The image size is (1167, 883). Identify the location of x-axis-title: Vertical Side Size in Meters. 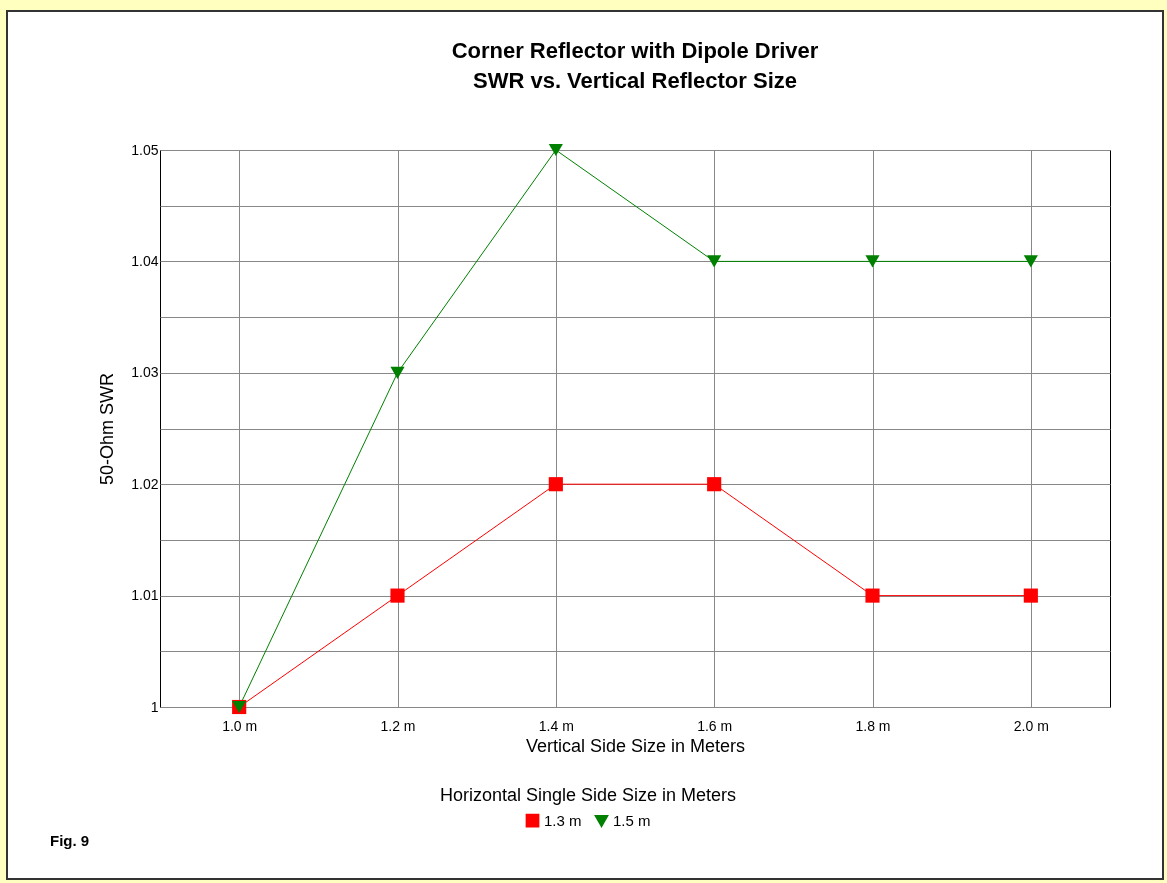
(635, 745).